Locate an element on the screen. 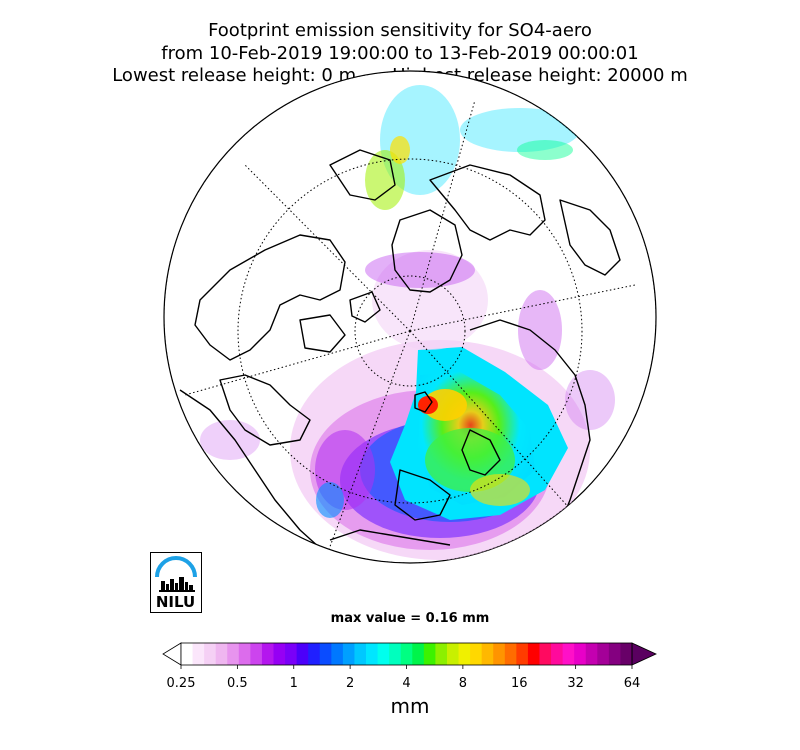 The width and height of the screenshot is (800, 750). colorbar-tick-label: 64 is located at coordinates (632, 683).